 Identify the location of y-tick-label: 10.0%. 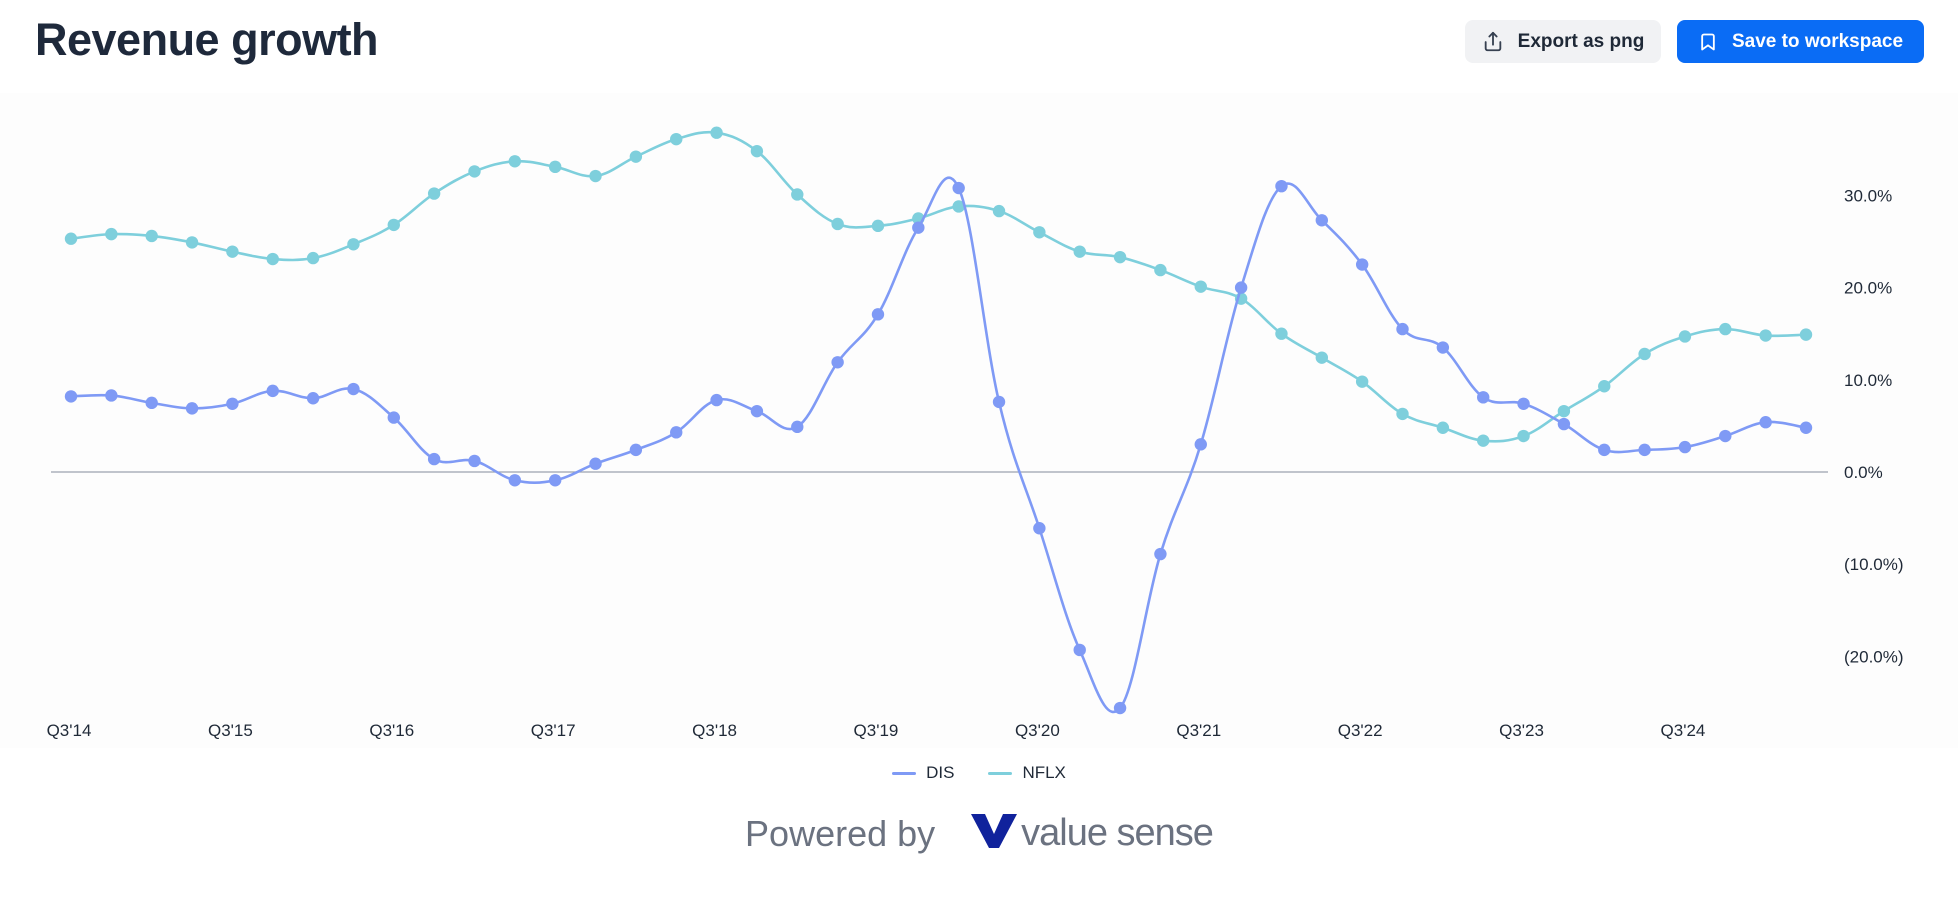
(1868, 380).